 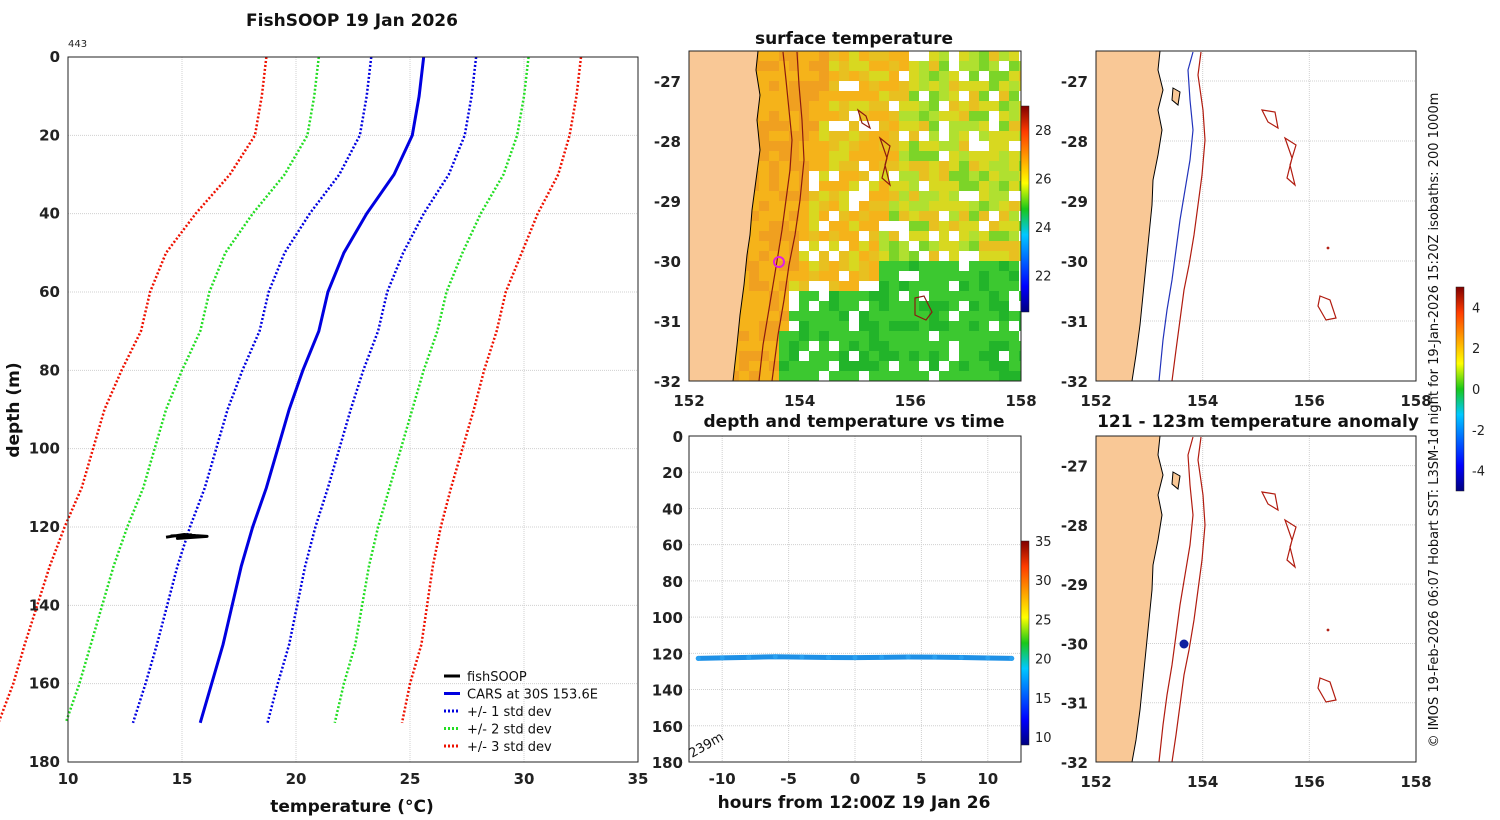 What do you see at coordinates (192, 390) in the screenshot?
I see `profile-std2-line` at bounding box center [192, 390].